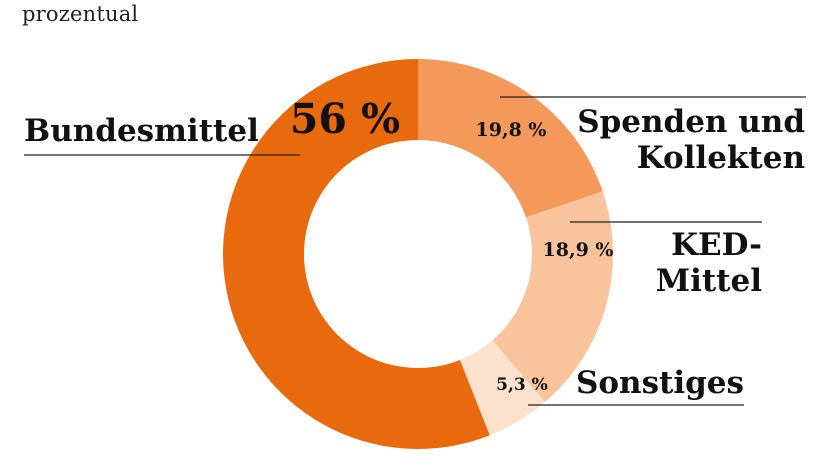 The width and height of the screenshot is (837, 471). What do you see at coordinates (709, 281) in the screenshot?
I see `category-label-line: Mittel` at bounding box center [709, 281].